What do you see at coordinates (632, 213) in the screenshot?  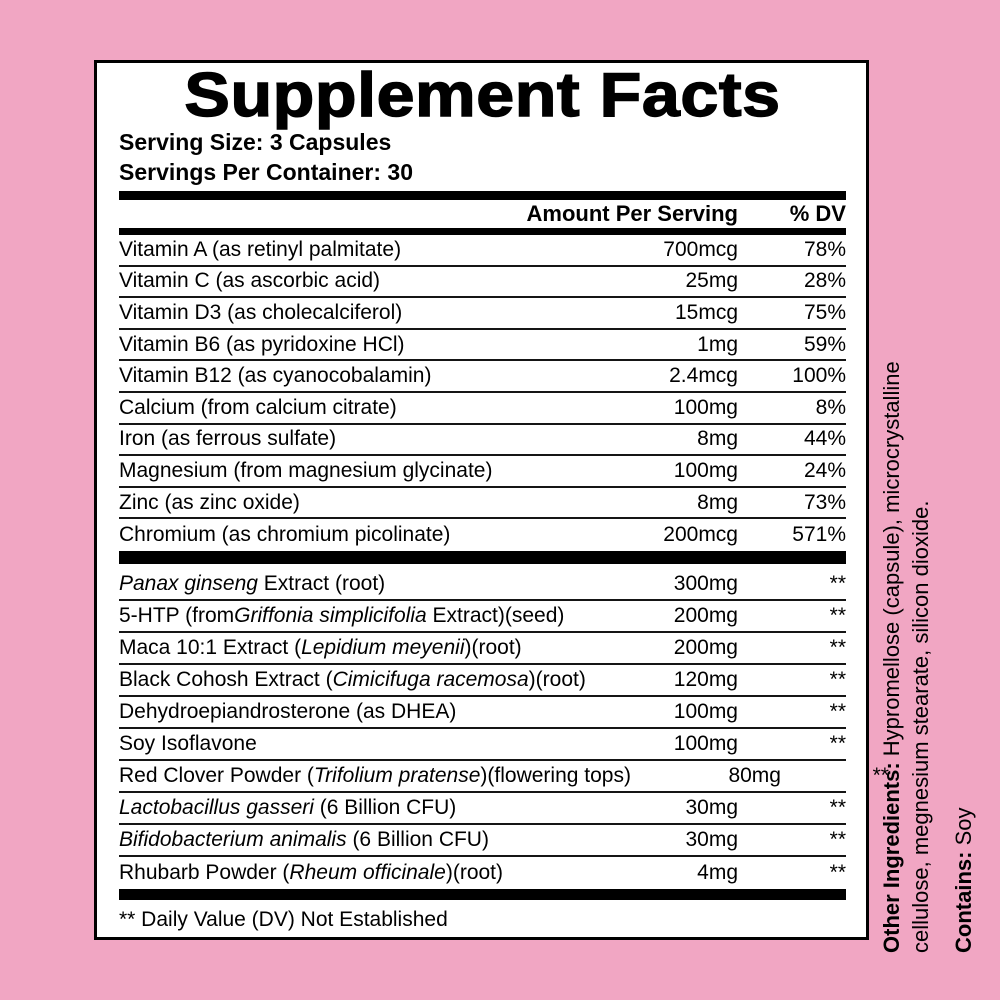 I see `amount-per-serving-header: Amount Per Serving` at bounding box center [632, 213].